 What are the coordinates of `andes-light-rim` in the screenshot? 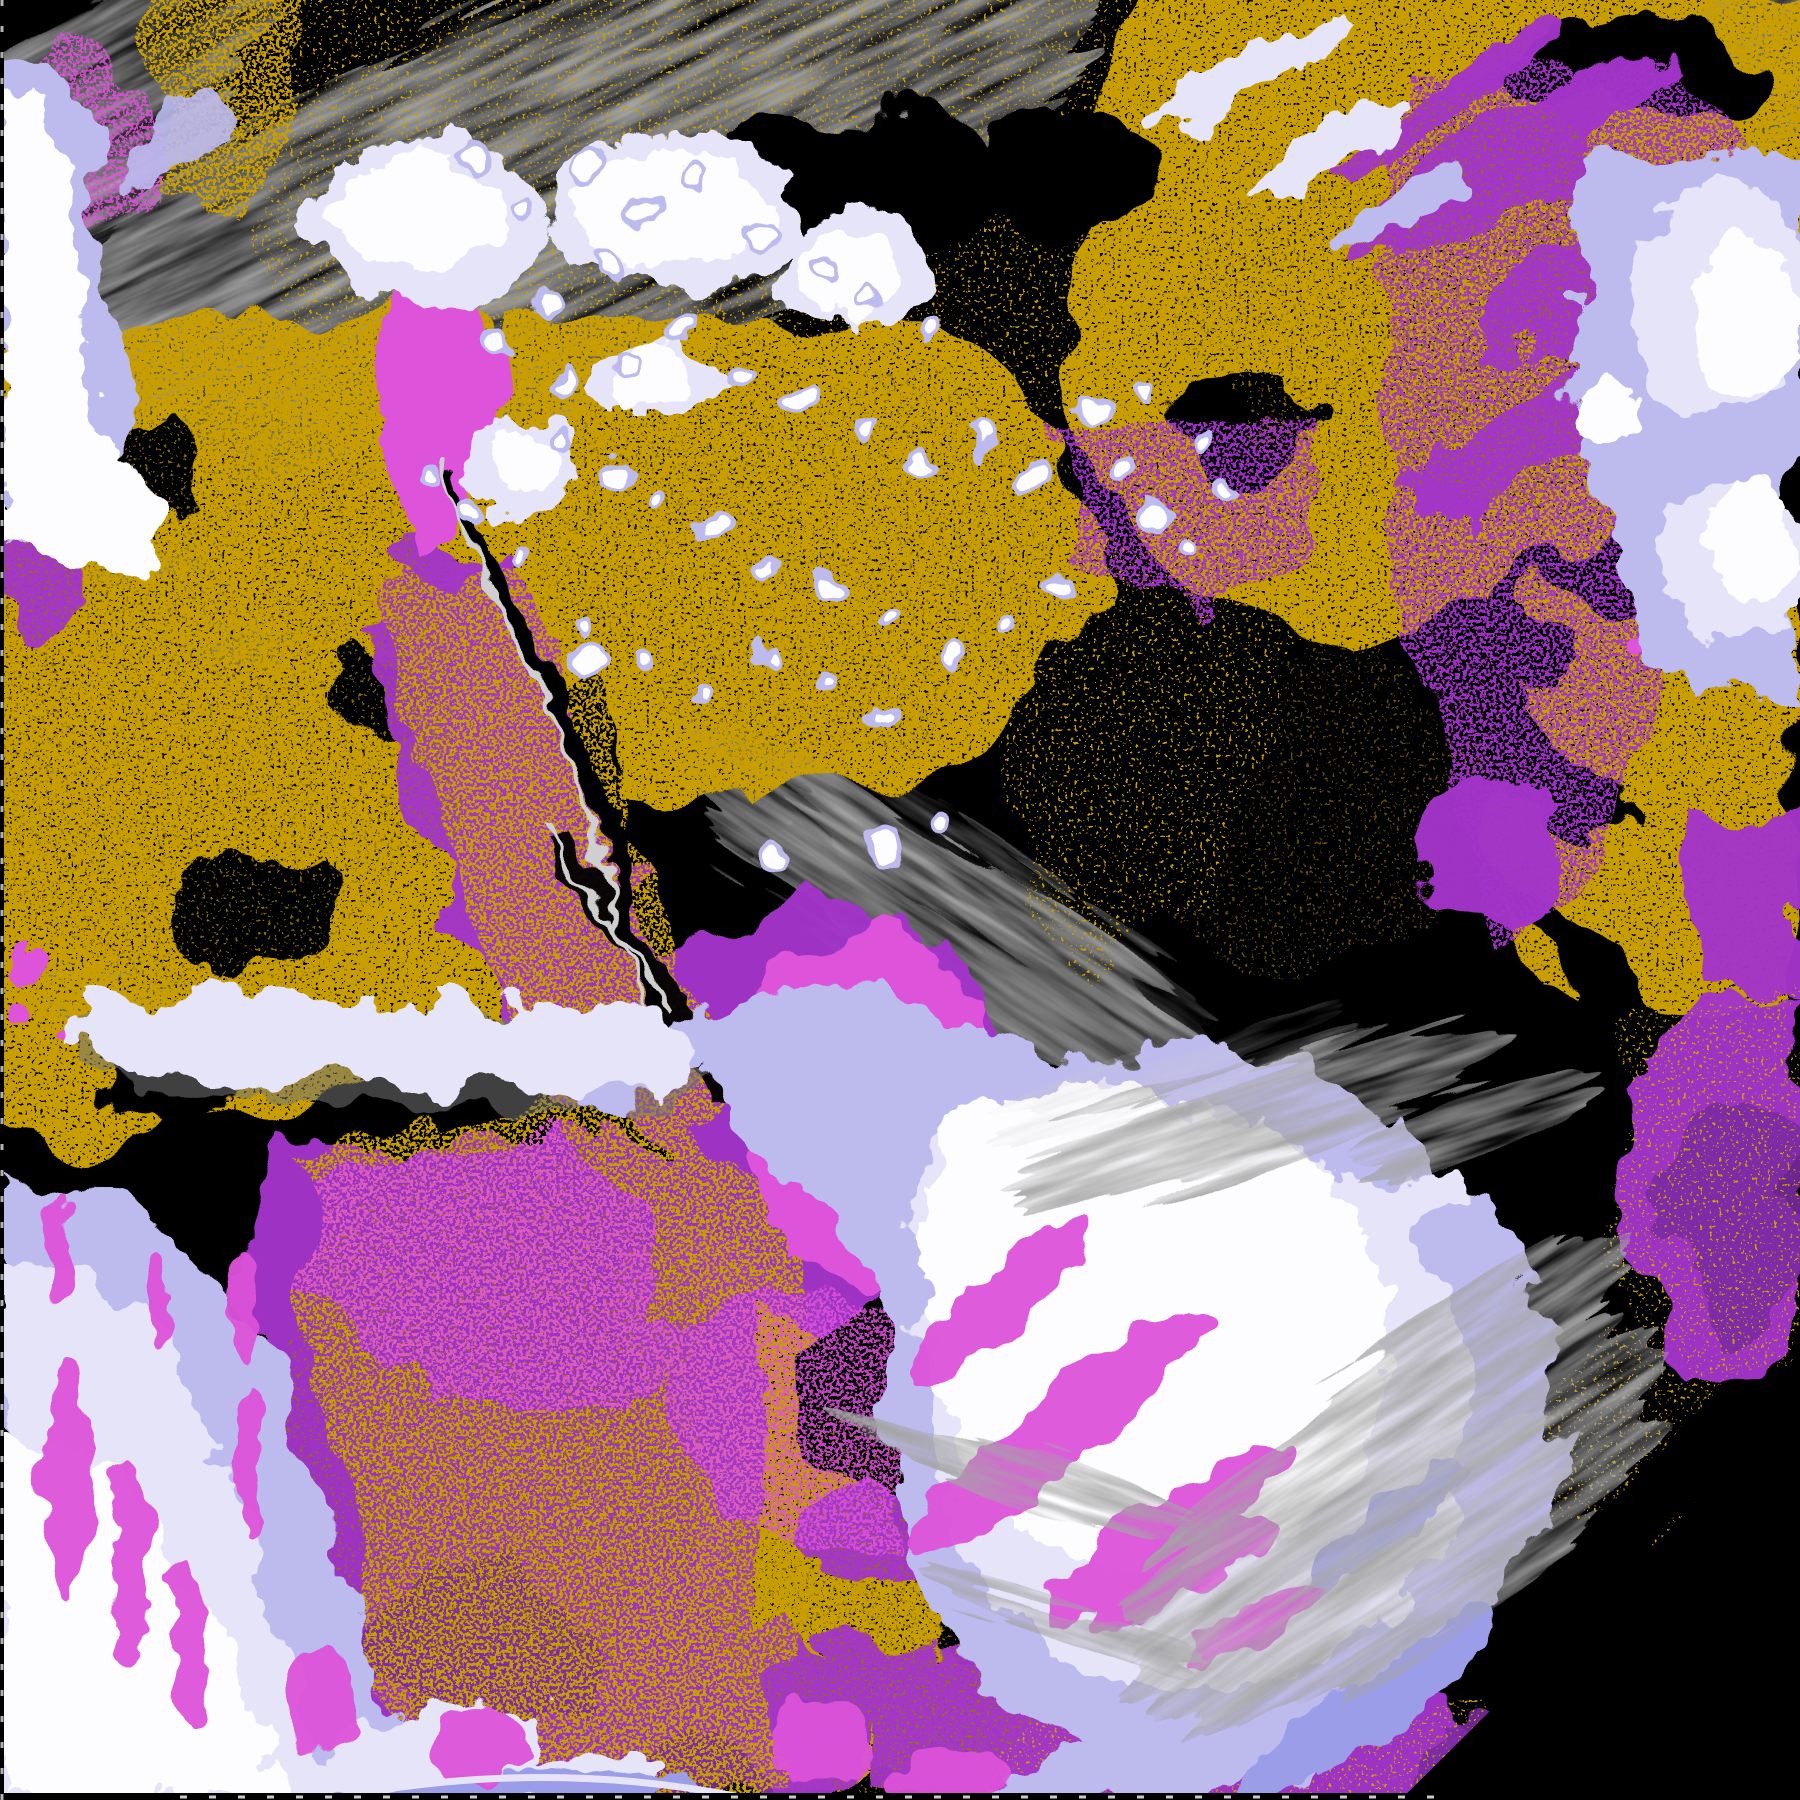 It's located at (557, 765).